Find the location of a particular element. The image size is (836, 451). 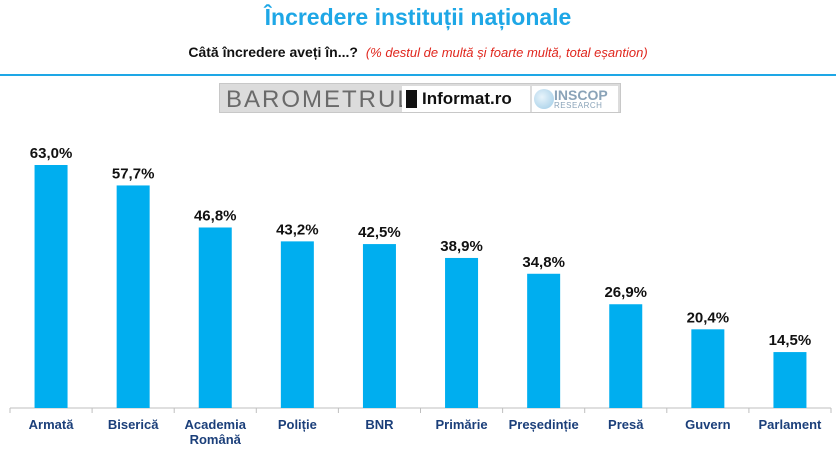

category-label: BNR is located at coordinates (379, 424).